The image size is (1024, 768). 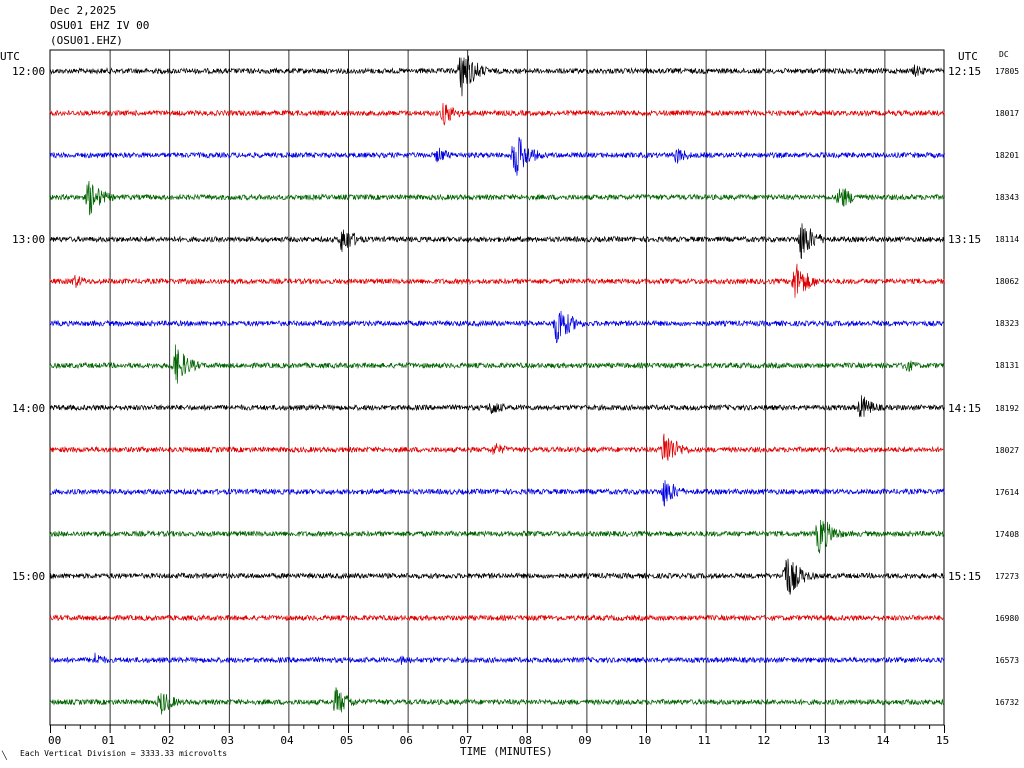 What do you see at coordinates (1007, 492) in the screenshot?
I see `dc-value: 17614` at bounding box center [1007, 492].